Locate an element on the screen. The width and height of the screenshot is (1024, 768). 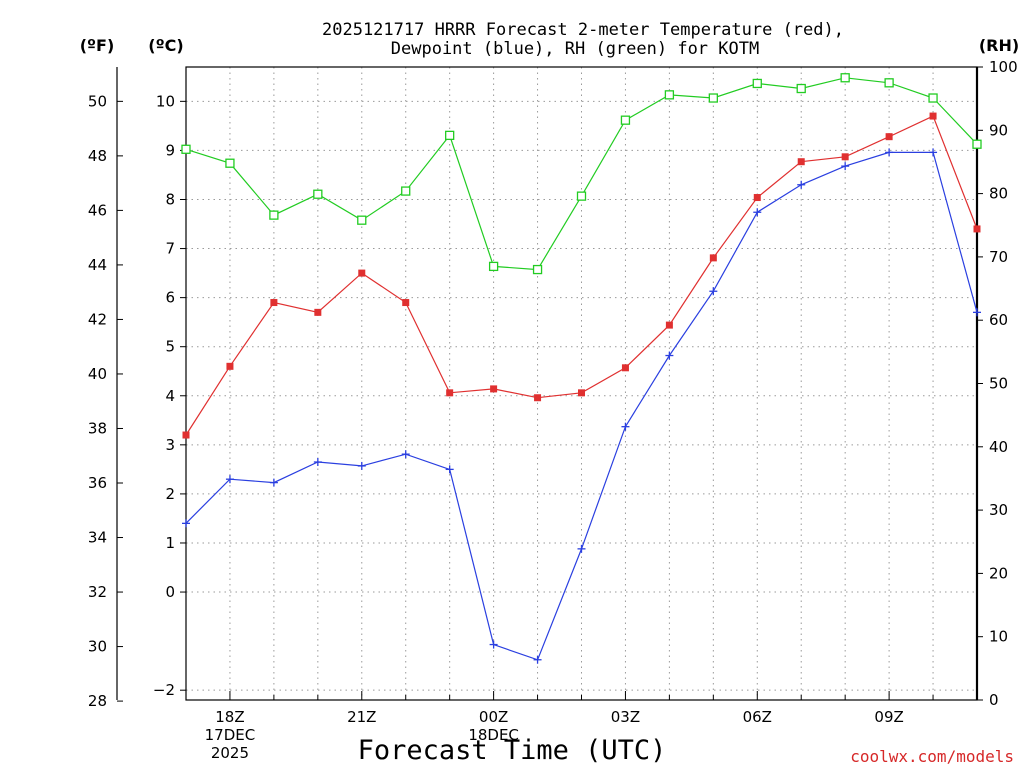
celsius-tick-label: 7 is located at coordinates (170, 249).